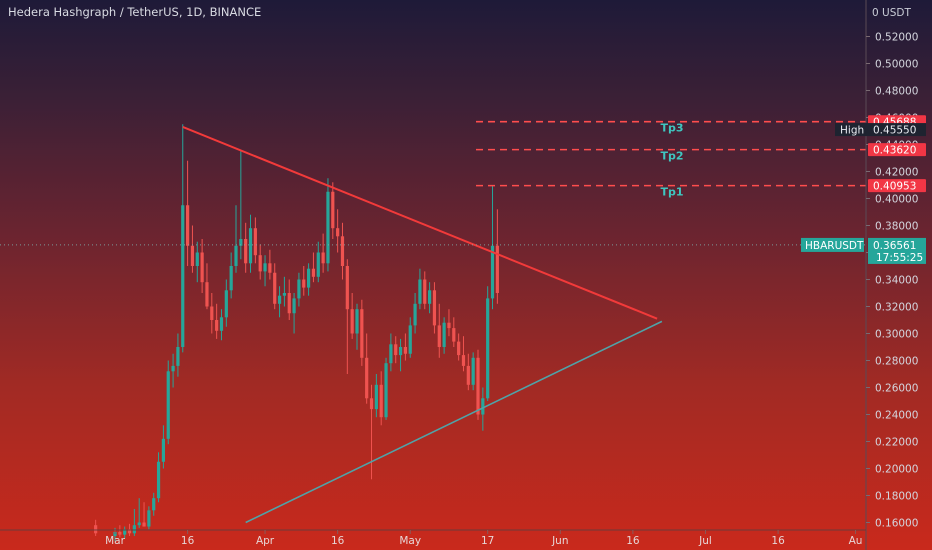 The image size is (932, 550). Describe the element at coordinates (410, 541) in the screenshot. I see `x-tick-label: May` at that location.